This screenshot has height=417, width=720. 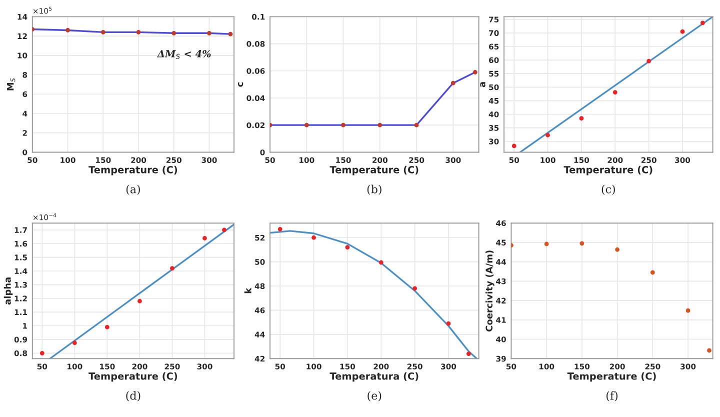 What do you see at coordinates (241, 84) in the screenshot?
I see `y-axis-title: c` at bounding box center [241, 84].